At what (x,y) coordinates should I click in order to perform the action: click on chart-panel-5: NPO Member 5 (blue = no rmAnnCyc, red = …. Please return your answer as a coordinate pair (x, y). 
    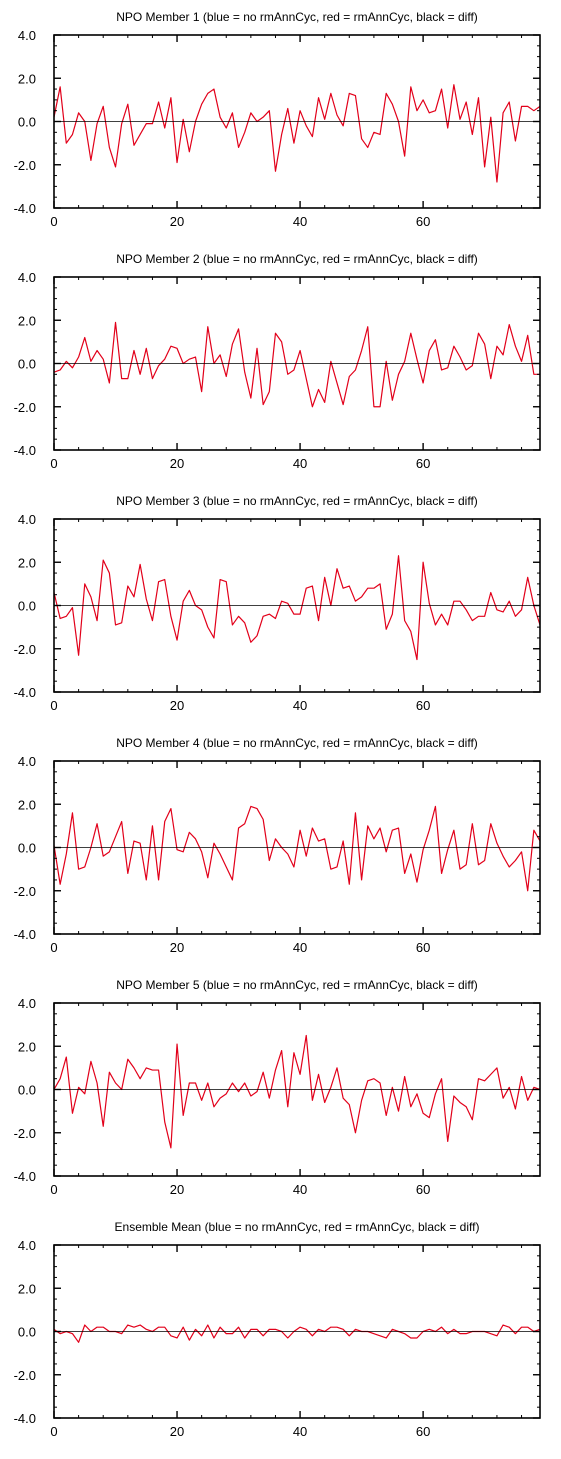
    Looking at the image, I should click on (277, 1087).